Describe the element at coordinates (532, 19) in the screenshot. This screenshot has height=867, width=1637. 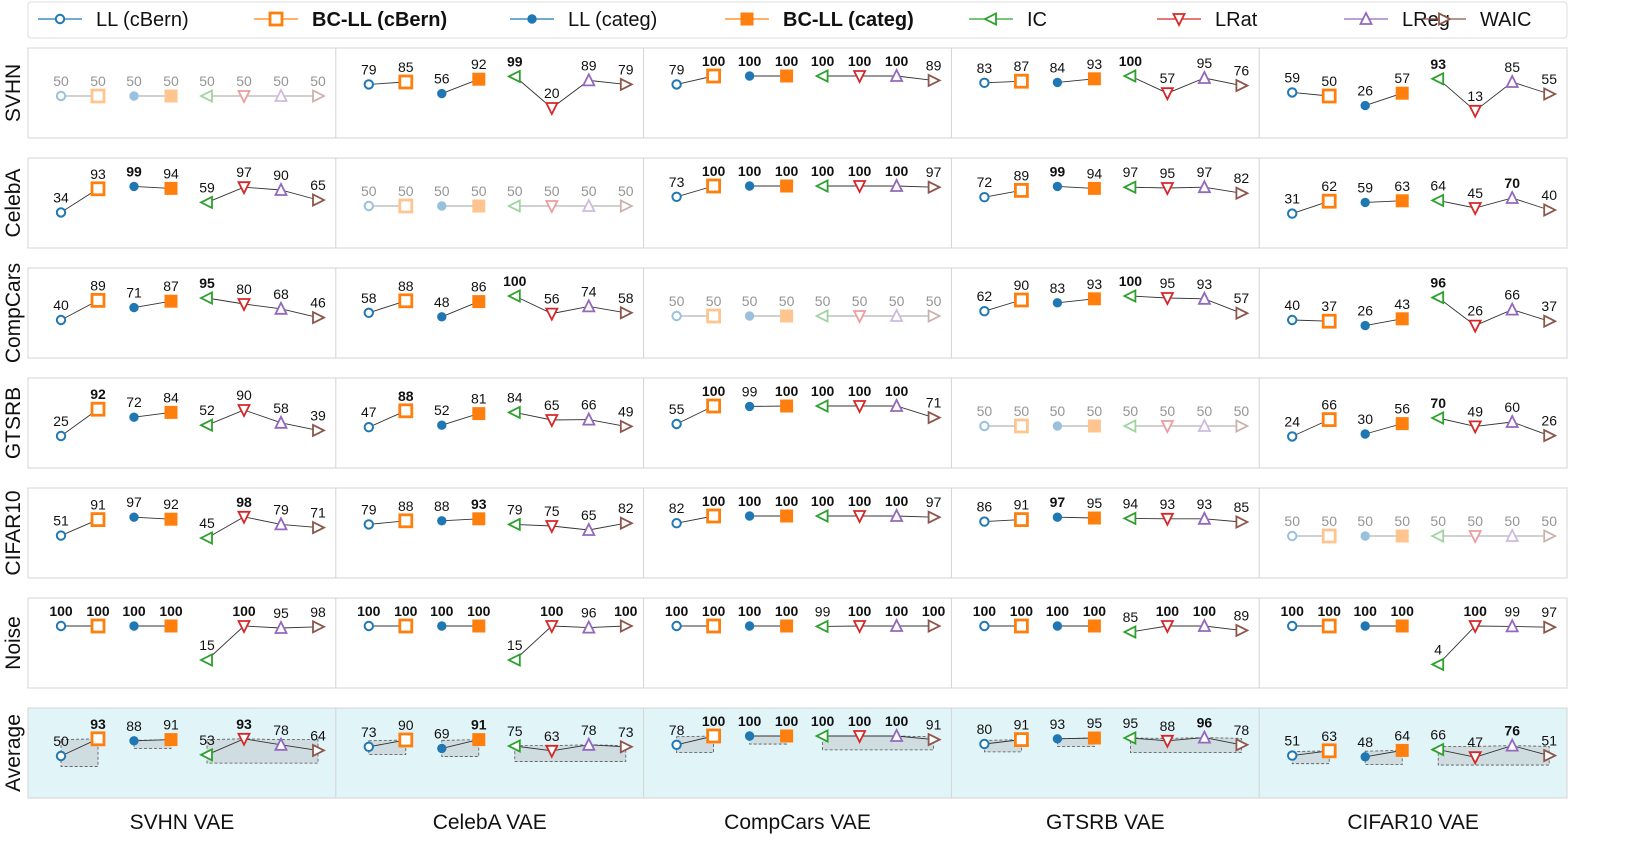
I see `legend-marker-ll-categ` at that location.